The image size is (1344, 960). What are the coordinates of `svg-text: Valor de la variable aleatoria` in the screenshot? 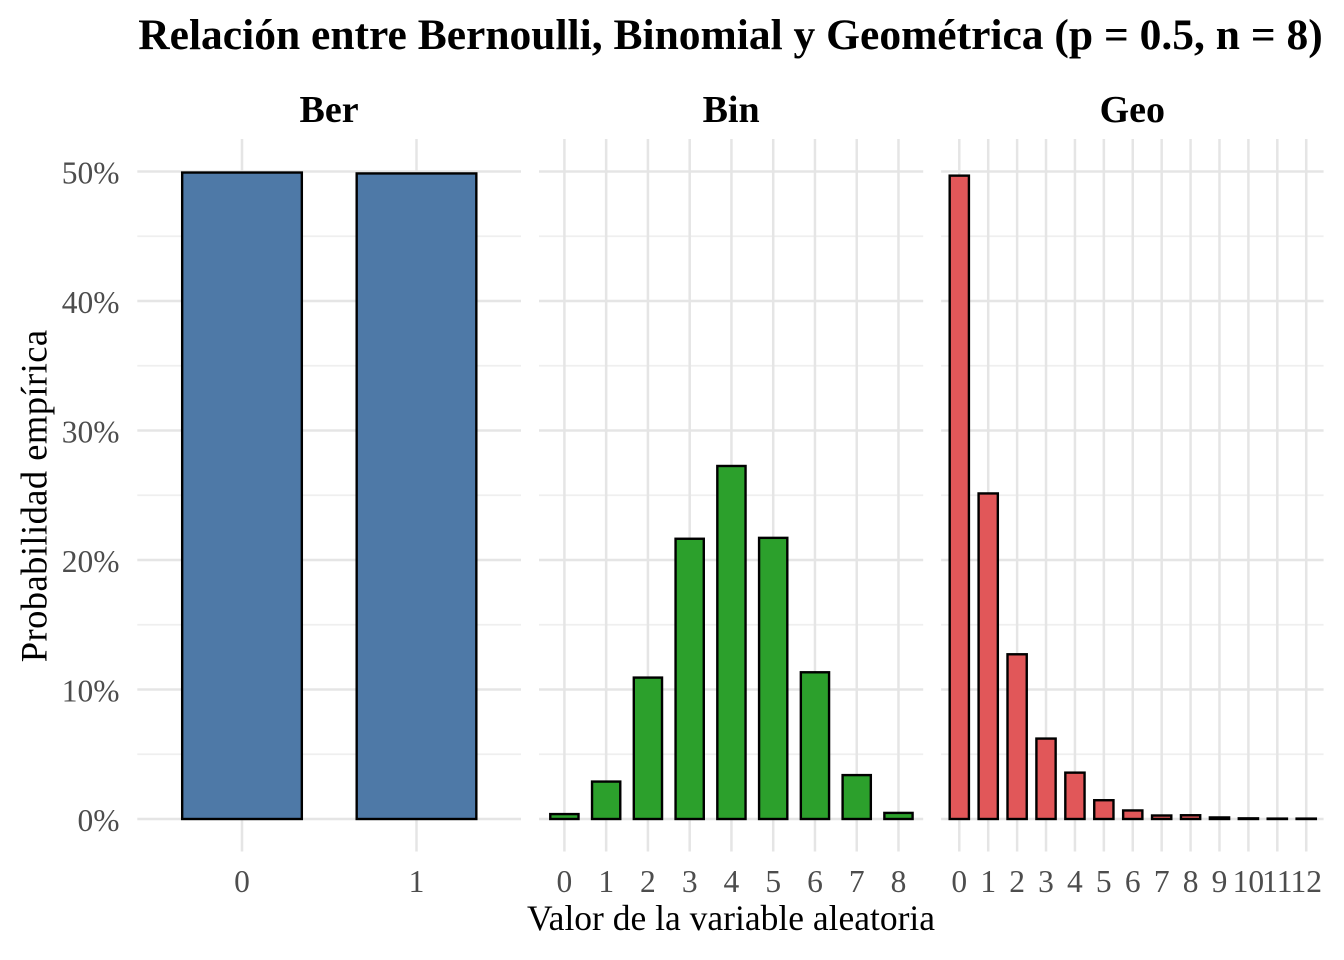 It's located at (731, 918).